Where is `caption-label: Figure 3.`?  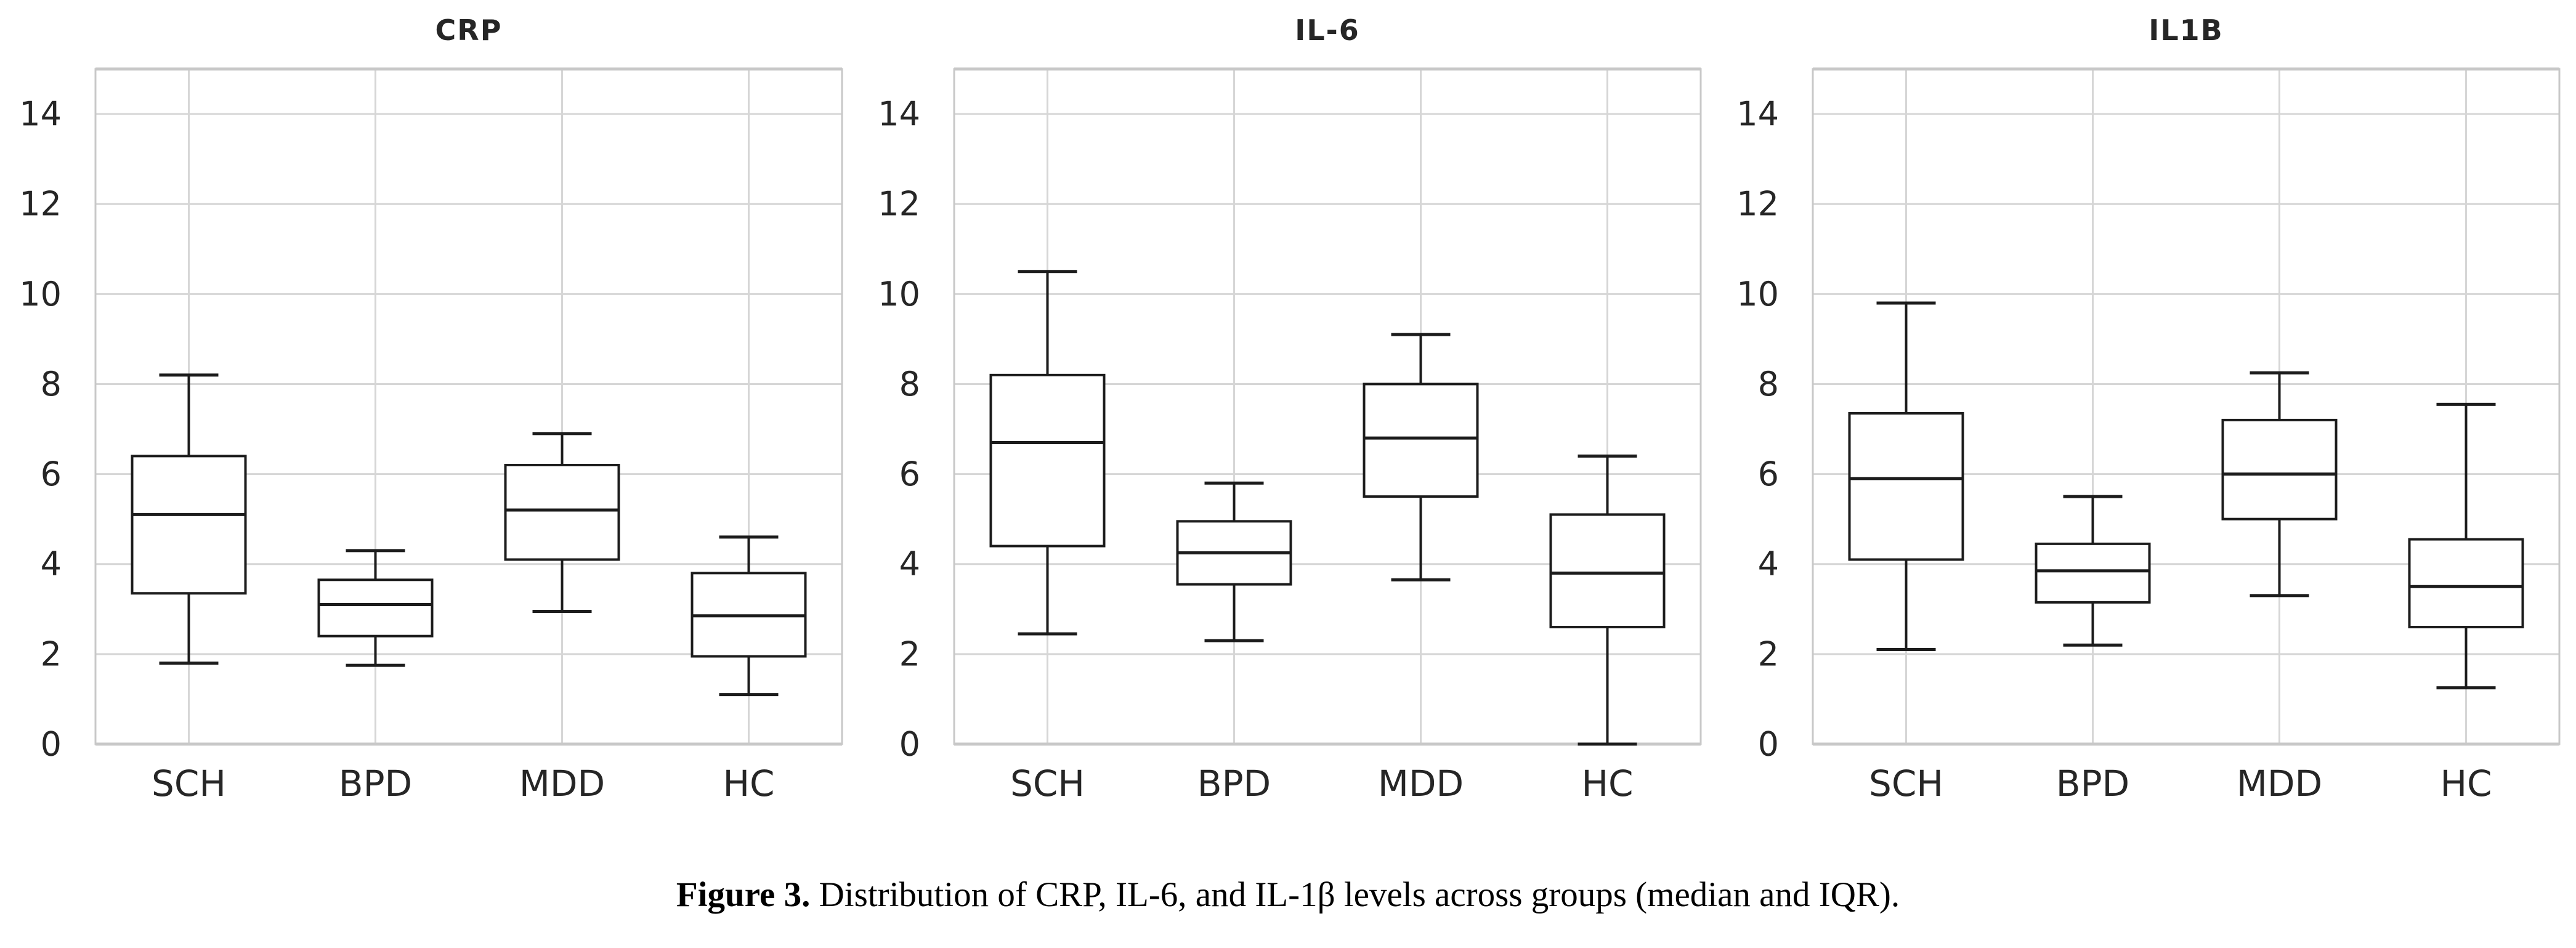 caption-label: Figure 3. is located at coordinates (743, 894).